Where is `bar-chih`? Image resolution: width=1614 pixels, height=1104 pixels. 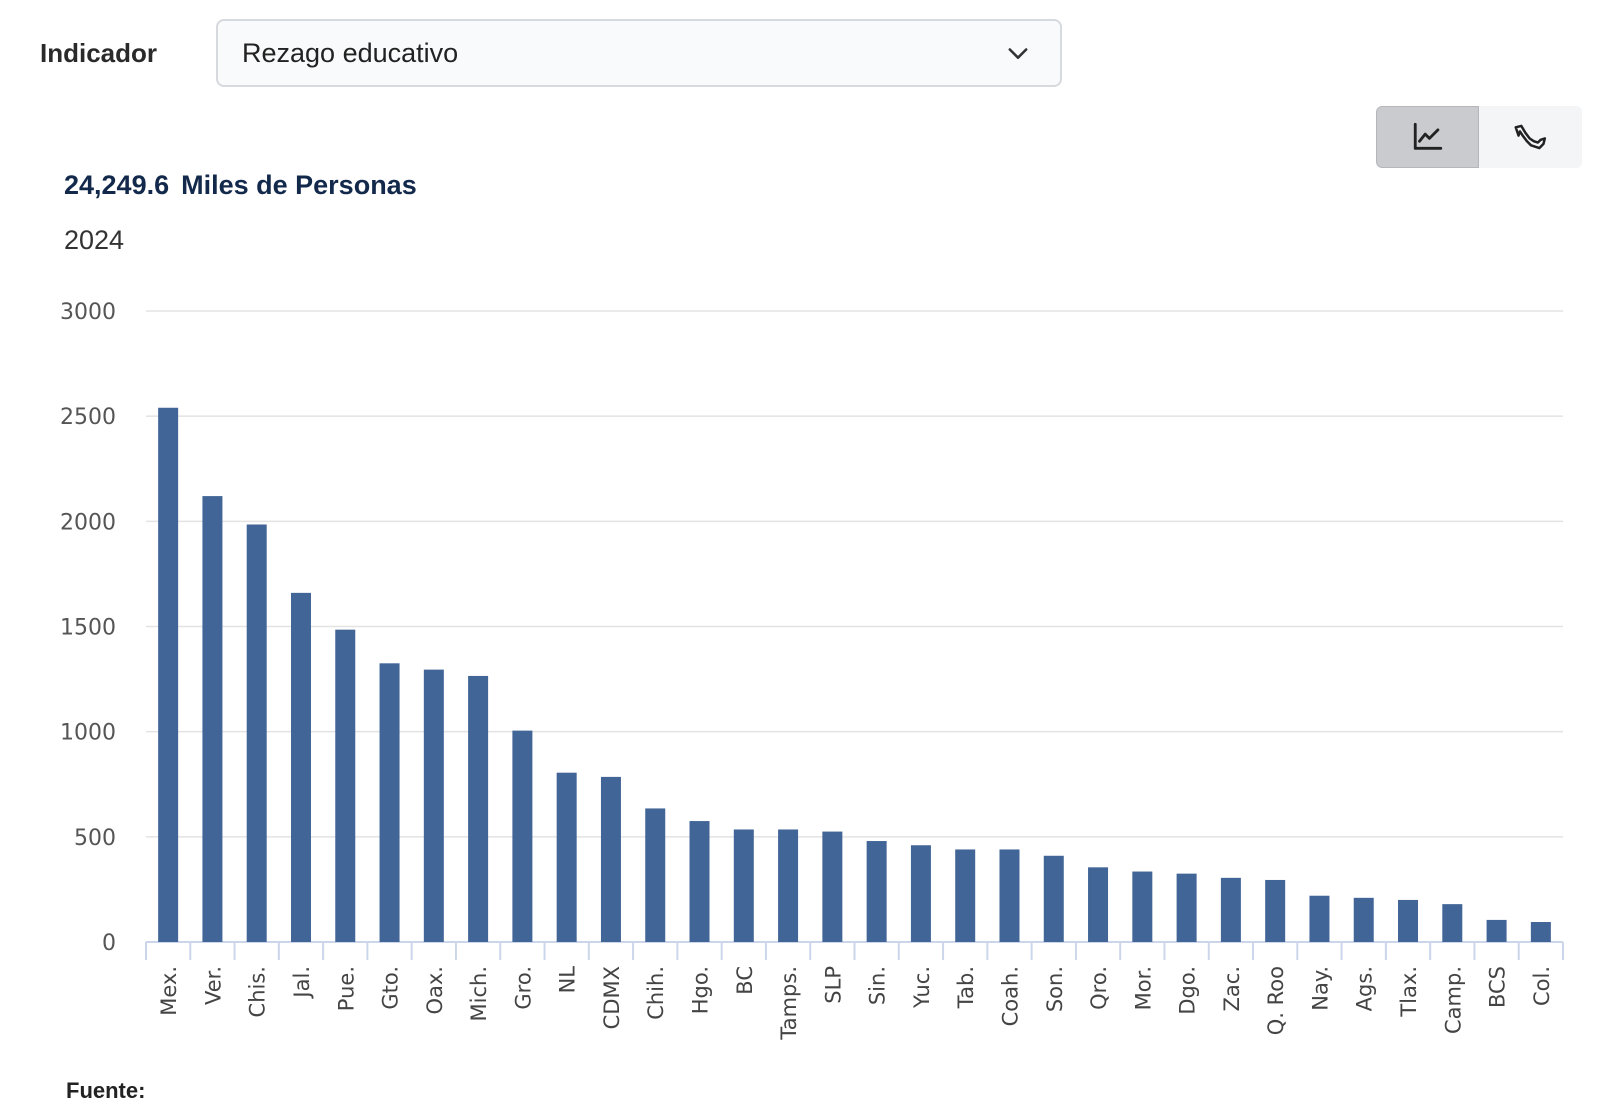
bar-chih is located at coordinates (655, 875).